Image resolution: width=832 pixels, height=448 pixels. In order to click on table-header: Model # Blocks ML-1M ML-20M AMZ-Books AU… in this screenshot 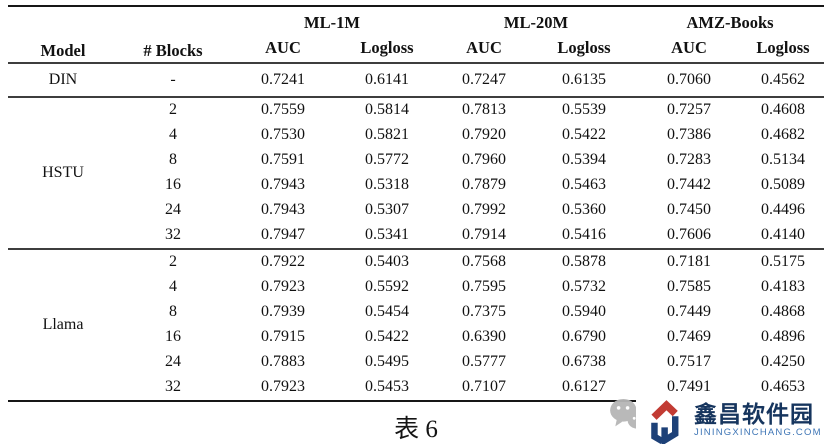, I will do `click(416, 34)`.